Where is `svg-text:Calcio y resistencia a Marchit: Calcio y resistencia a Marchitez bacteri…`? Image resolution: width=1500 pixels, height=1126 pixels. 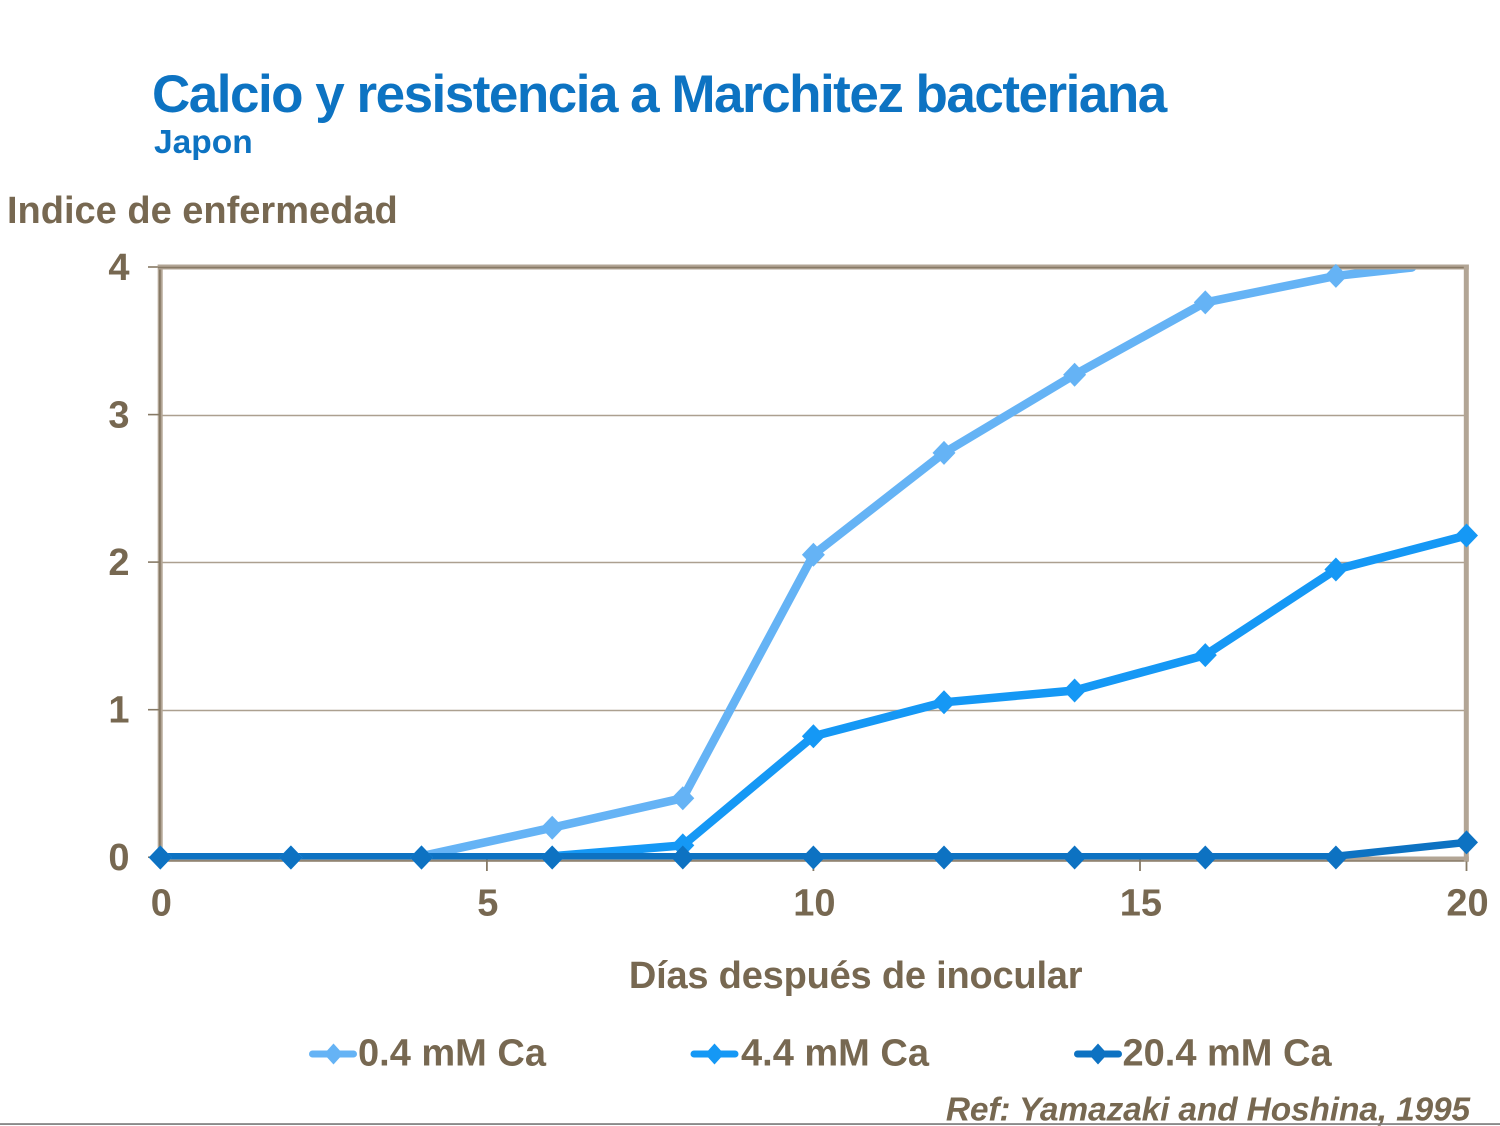
svg-text:Calcio y resistencia a Marchit: Calcio y resistencia a Marchitez bacteri… is located at coordinates (660, 94).